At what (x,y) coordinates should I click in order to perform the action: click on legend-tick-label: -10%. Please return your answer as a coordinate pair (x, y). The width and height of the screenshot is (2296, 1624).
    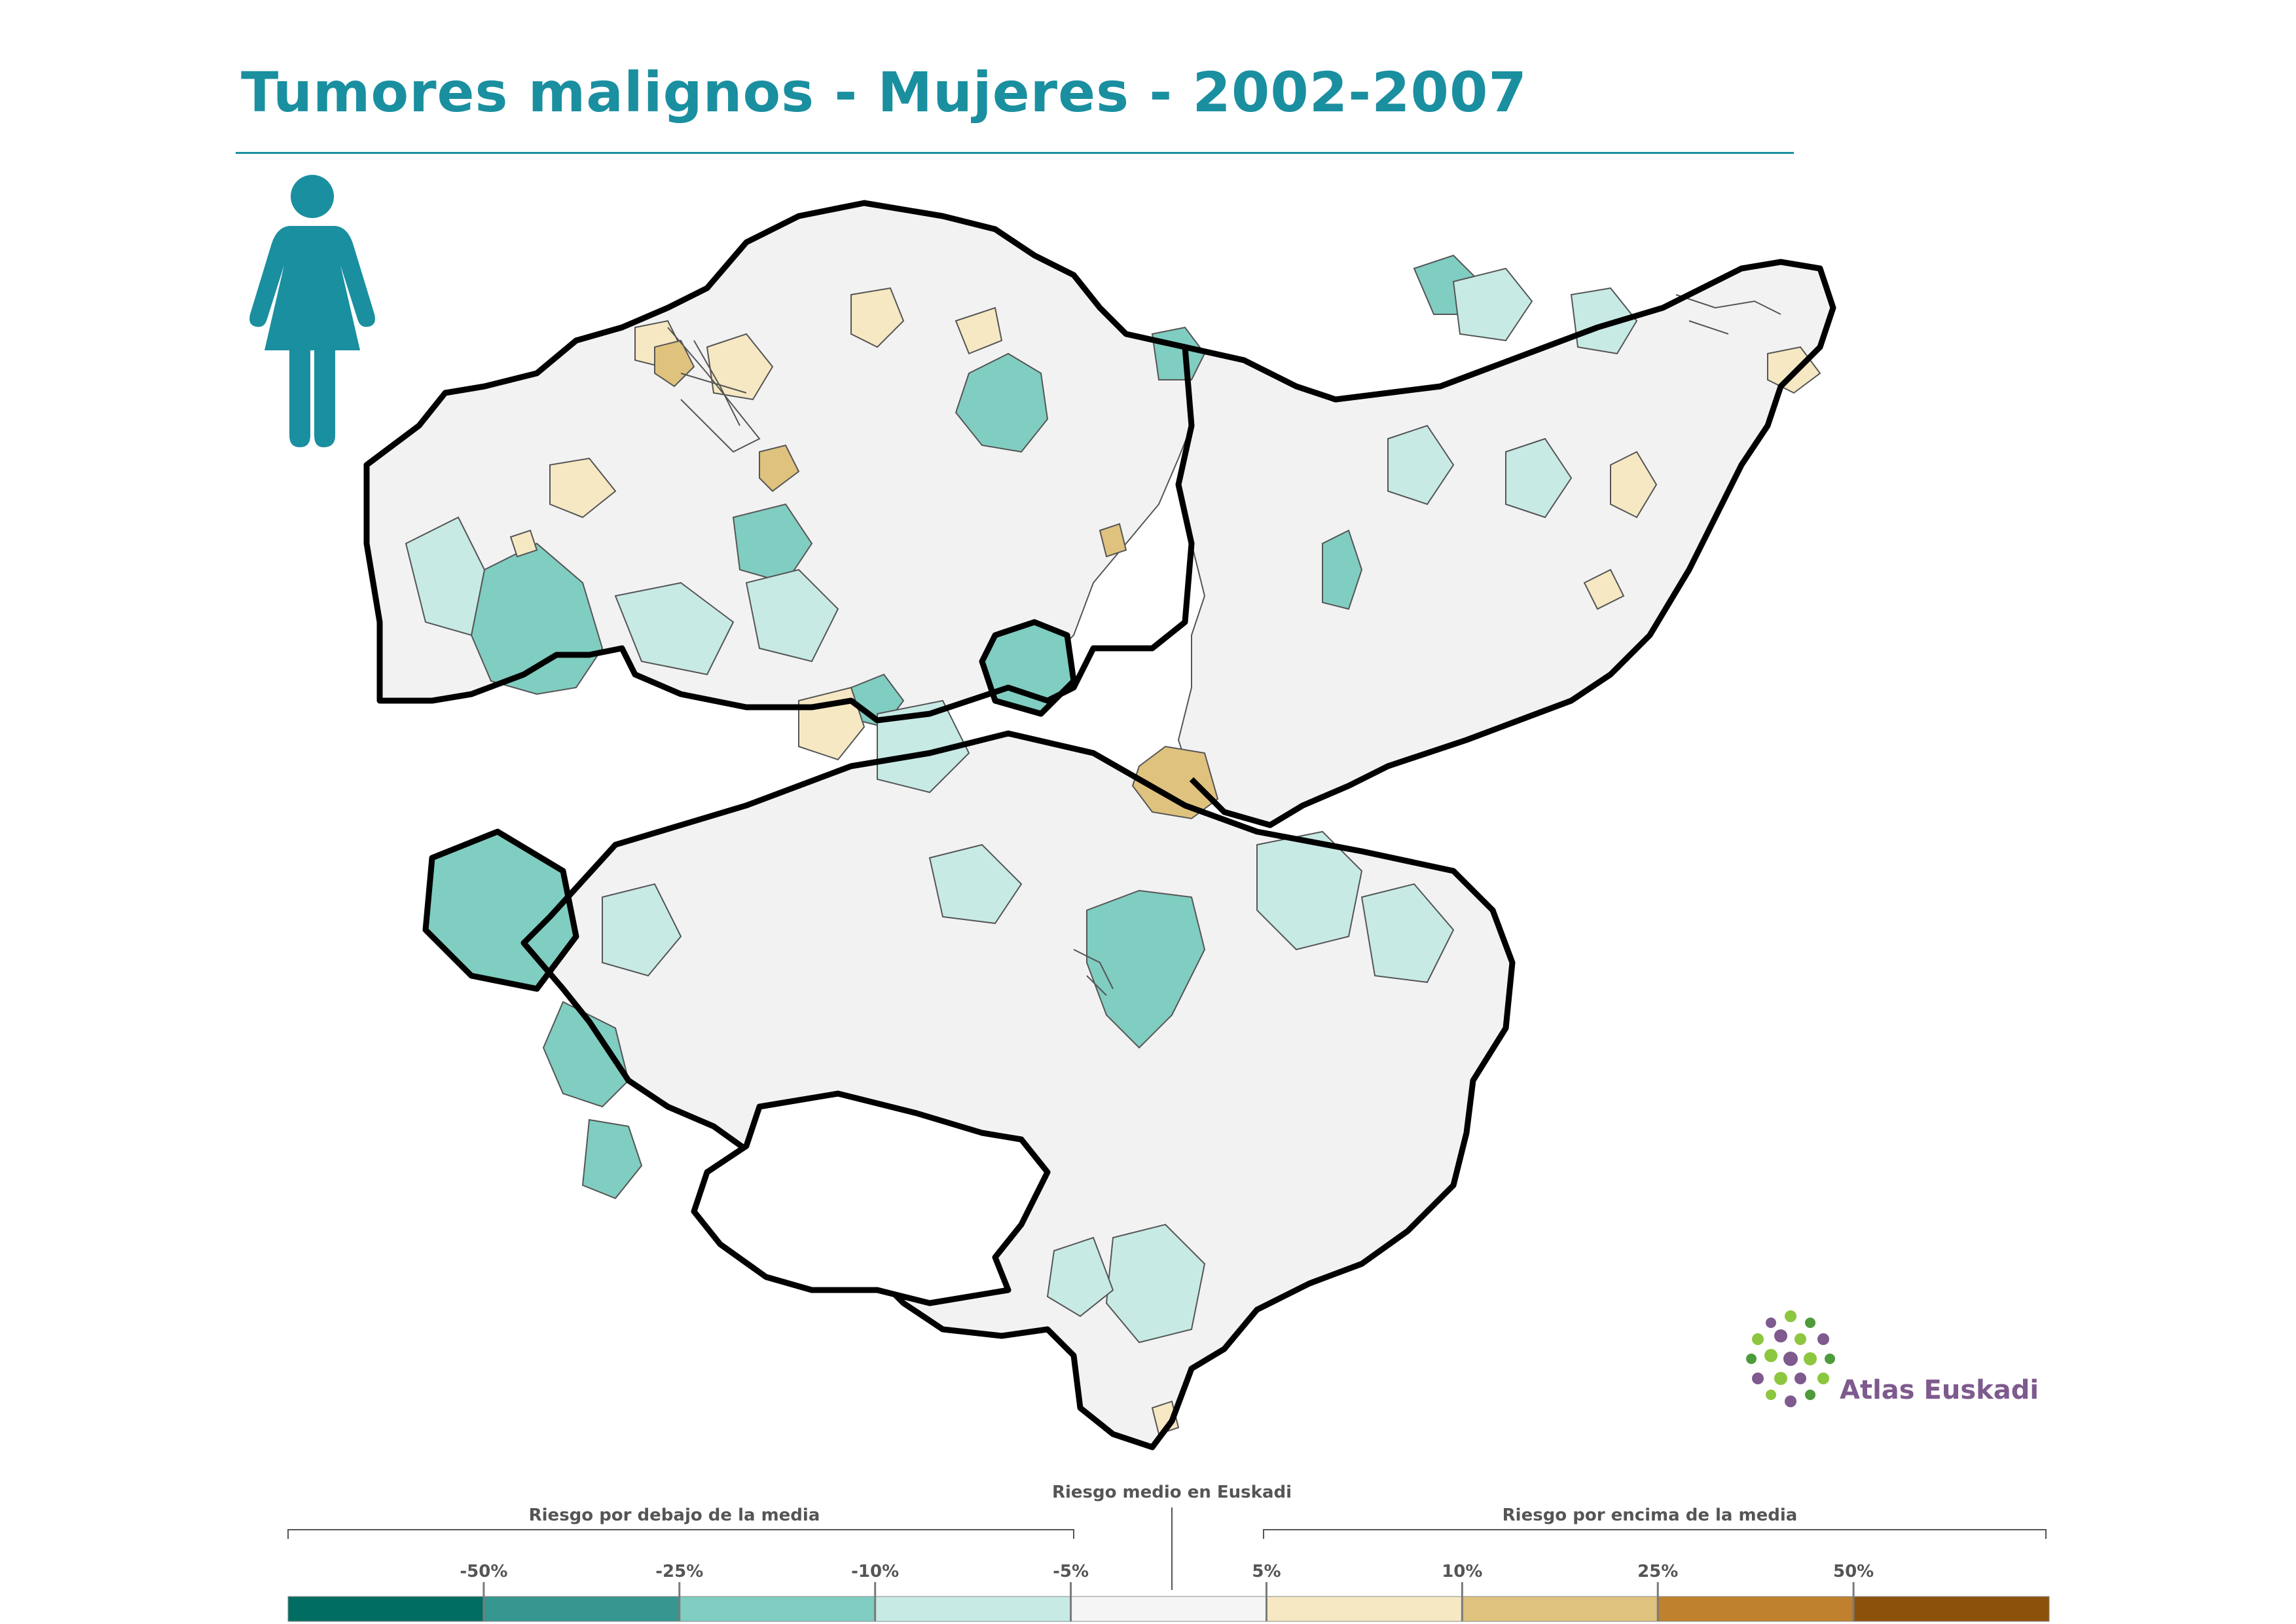
    Looking at the image, I should click on (875, 1571).